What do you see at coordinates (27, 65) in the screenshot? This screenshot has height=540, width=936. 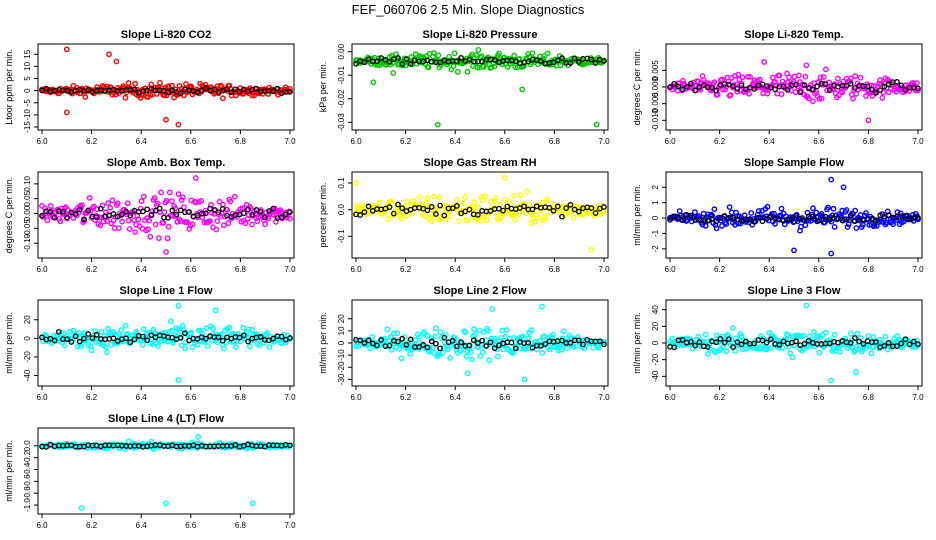 I see `y-tick-label: 10` at bounding box center [27, 65].